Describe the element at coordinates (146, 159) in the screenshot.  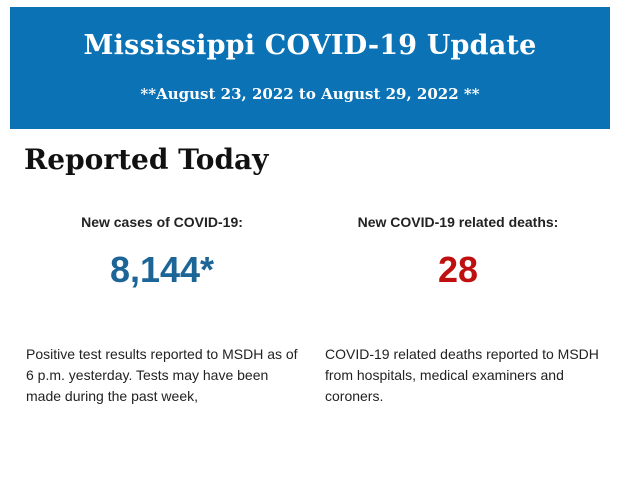
I see `section-heading: Reported Today` at that location.